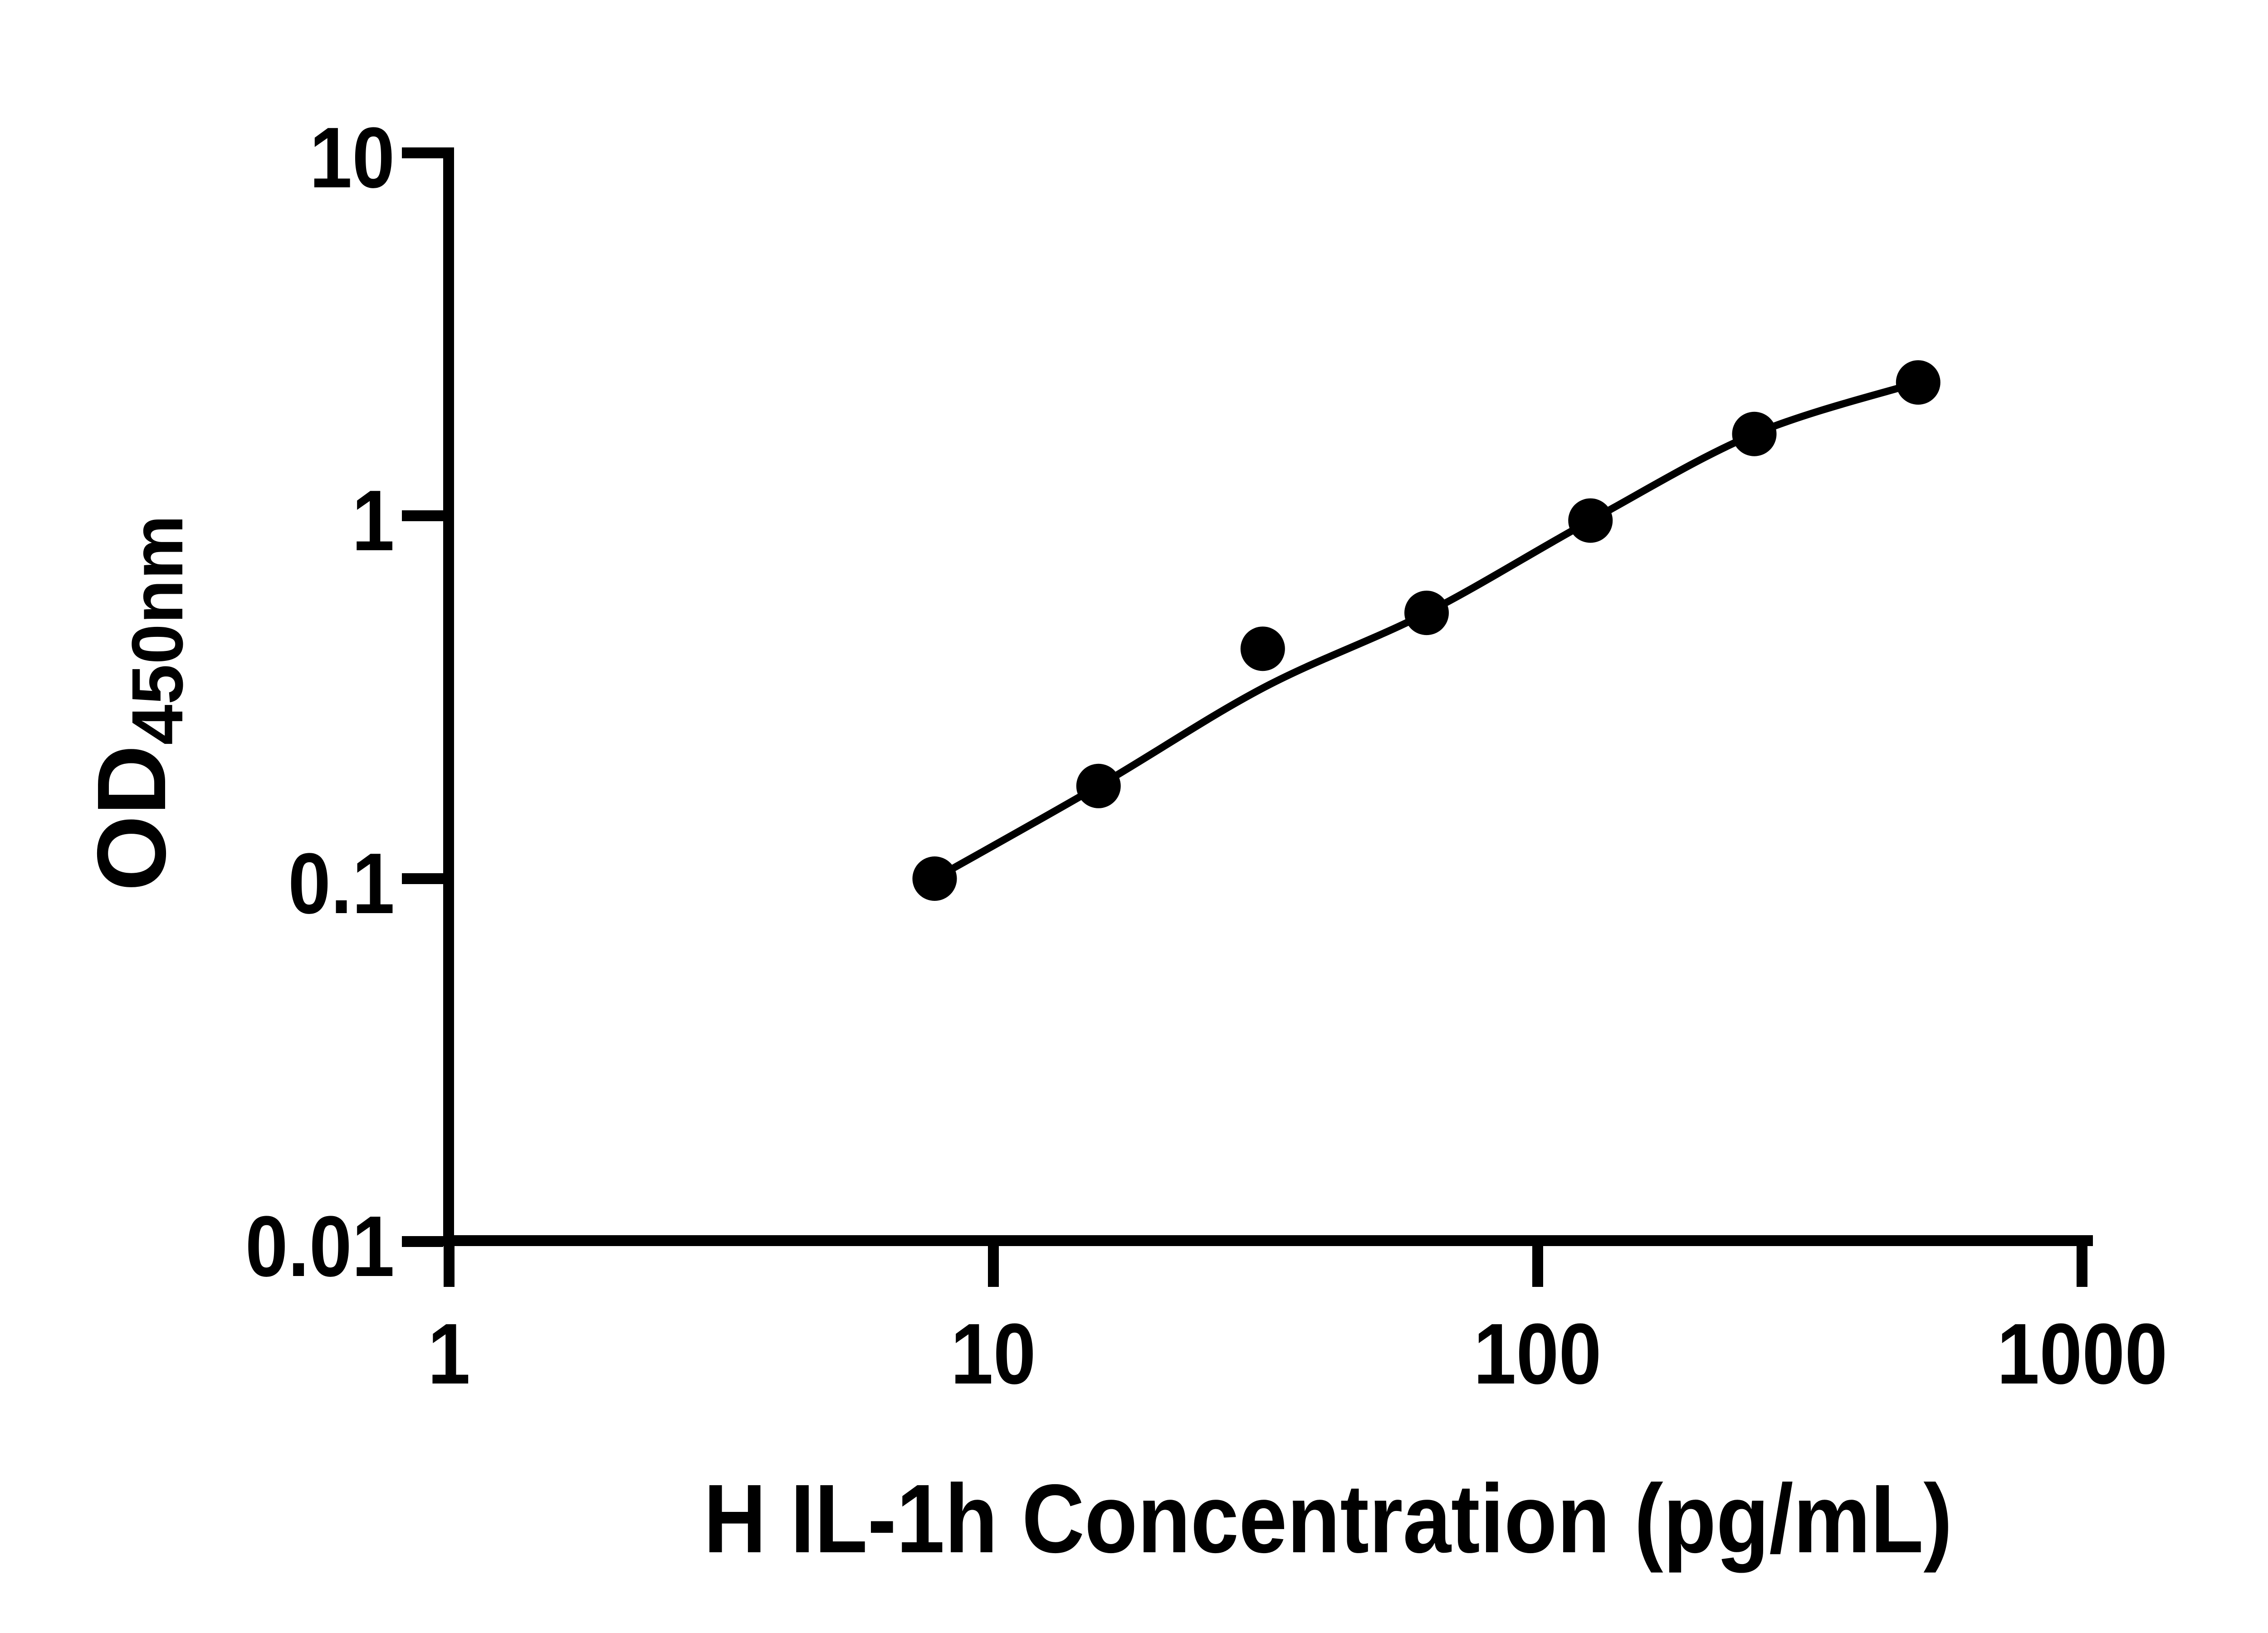  What do you see at coordinates (1268, 1240) in the screenshot?
I see `x-axis-line` at bounding box center [1268, 1240].